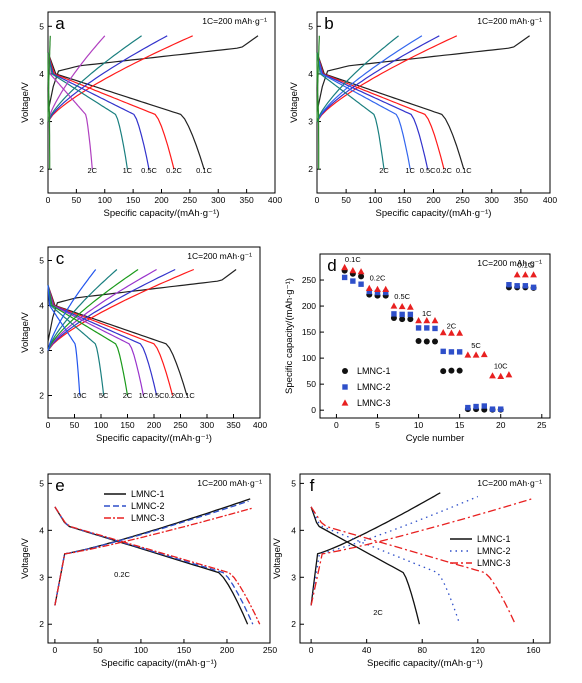  Describe the element at coordinates (41, 74) in the screenshot. I see `y-tick-label: 4` at that location.